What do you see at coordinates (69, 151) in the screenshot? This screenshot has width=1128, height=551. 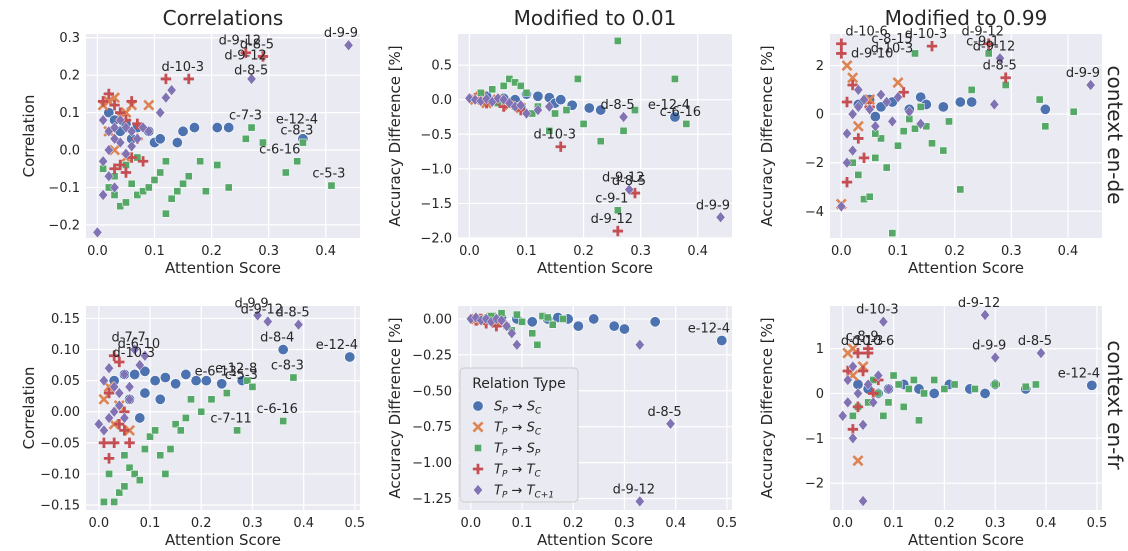 I see `y-tick-label: 0.0` at bounding box center [69, 151].